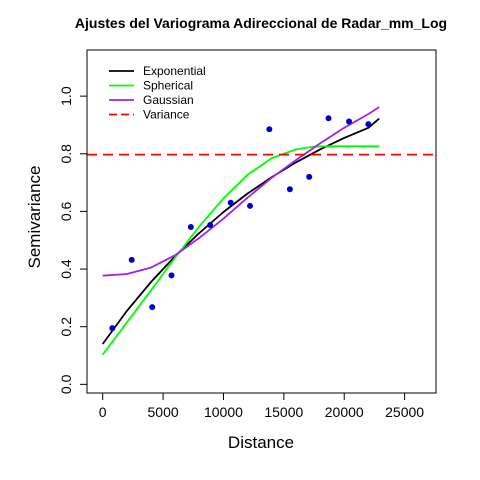 The height and width of the screenshot is (480, 480). I want to click on y-axis-title: Semivariance, so click(34, 217).